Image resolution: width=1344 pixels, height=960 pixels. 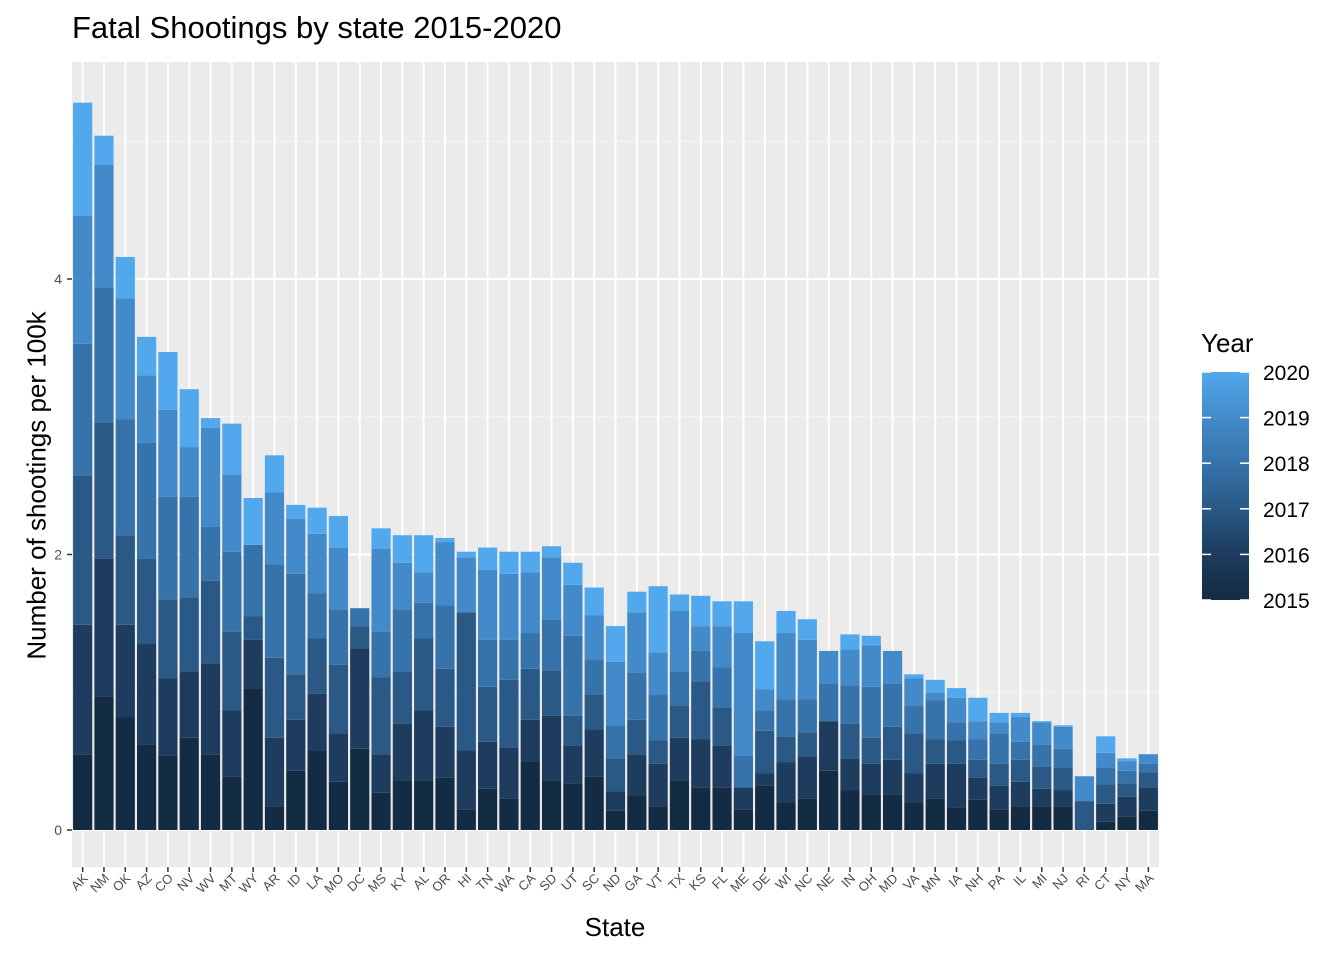 I want to click on bar-segment-IN-2017, so click(x=850, y=741).